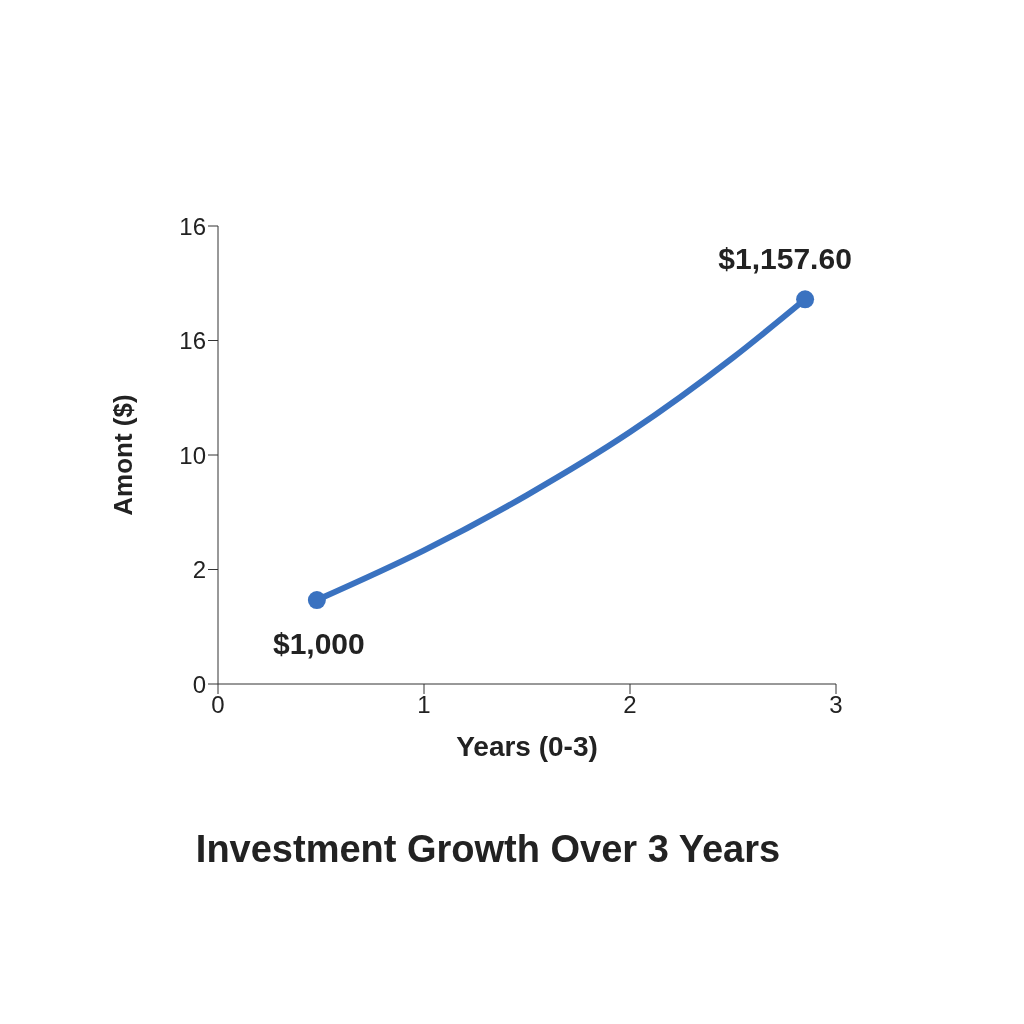 This screenshot has width=1024, height=1024. Describe the element at coordinates (488, 849) in the screenshot. I see `text: Investment Growth Over 3 Years` at that location.